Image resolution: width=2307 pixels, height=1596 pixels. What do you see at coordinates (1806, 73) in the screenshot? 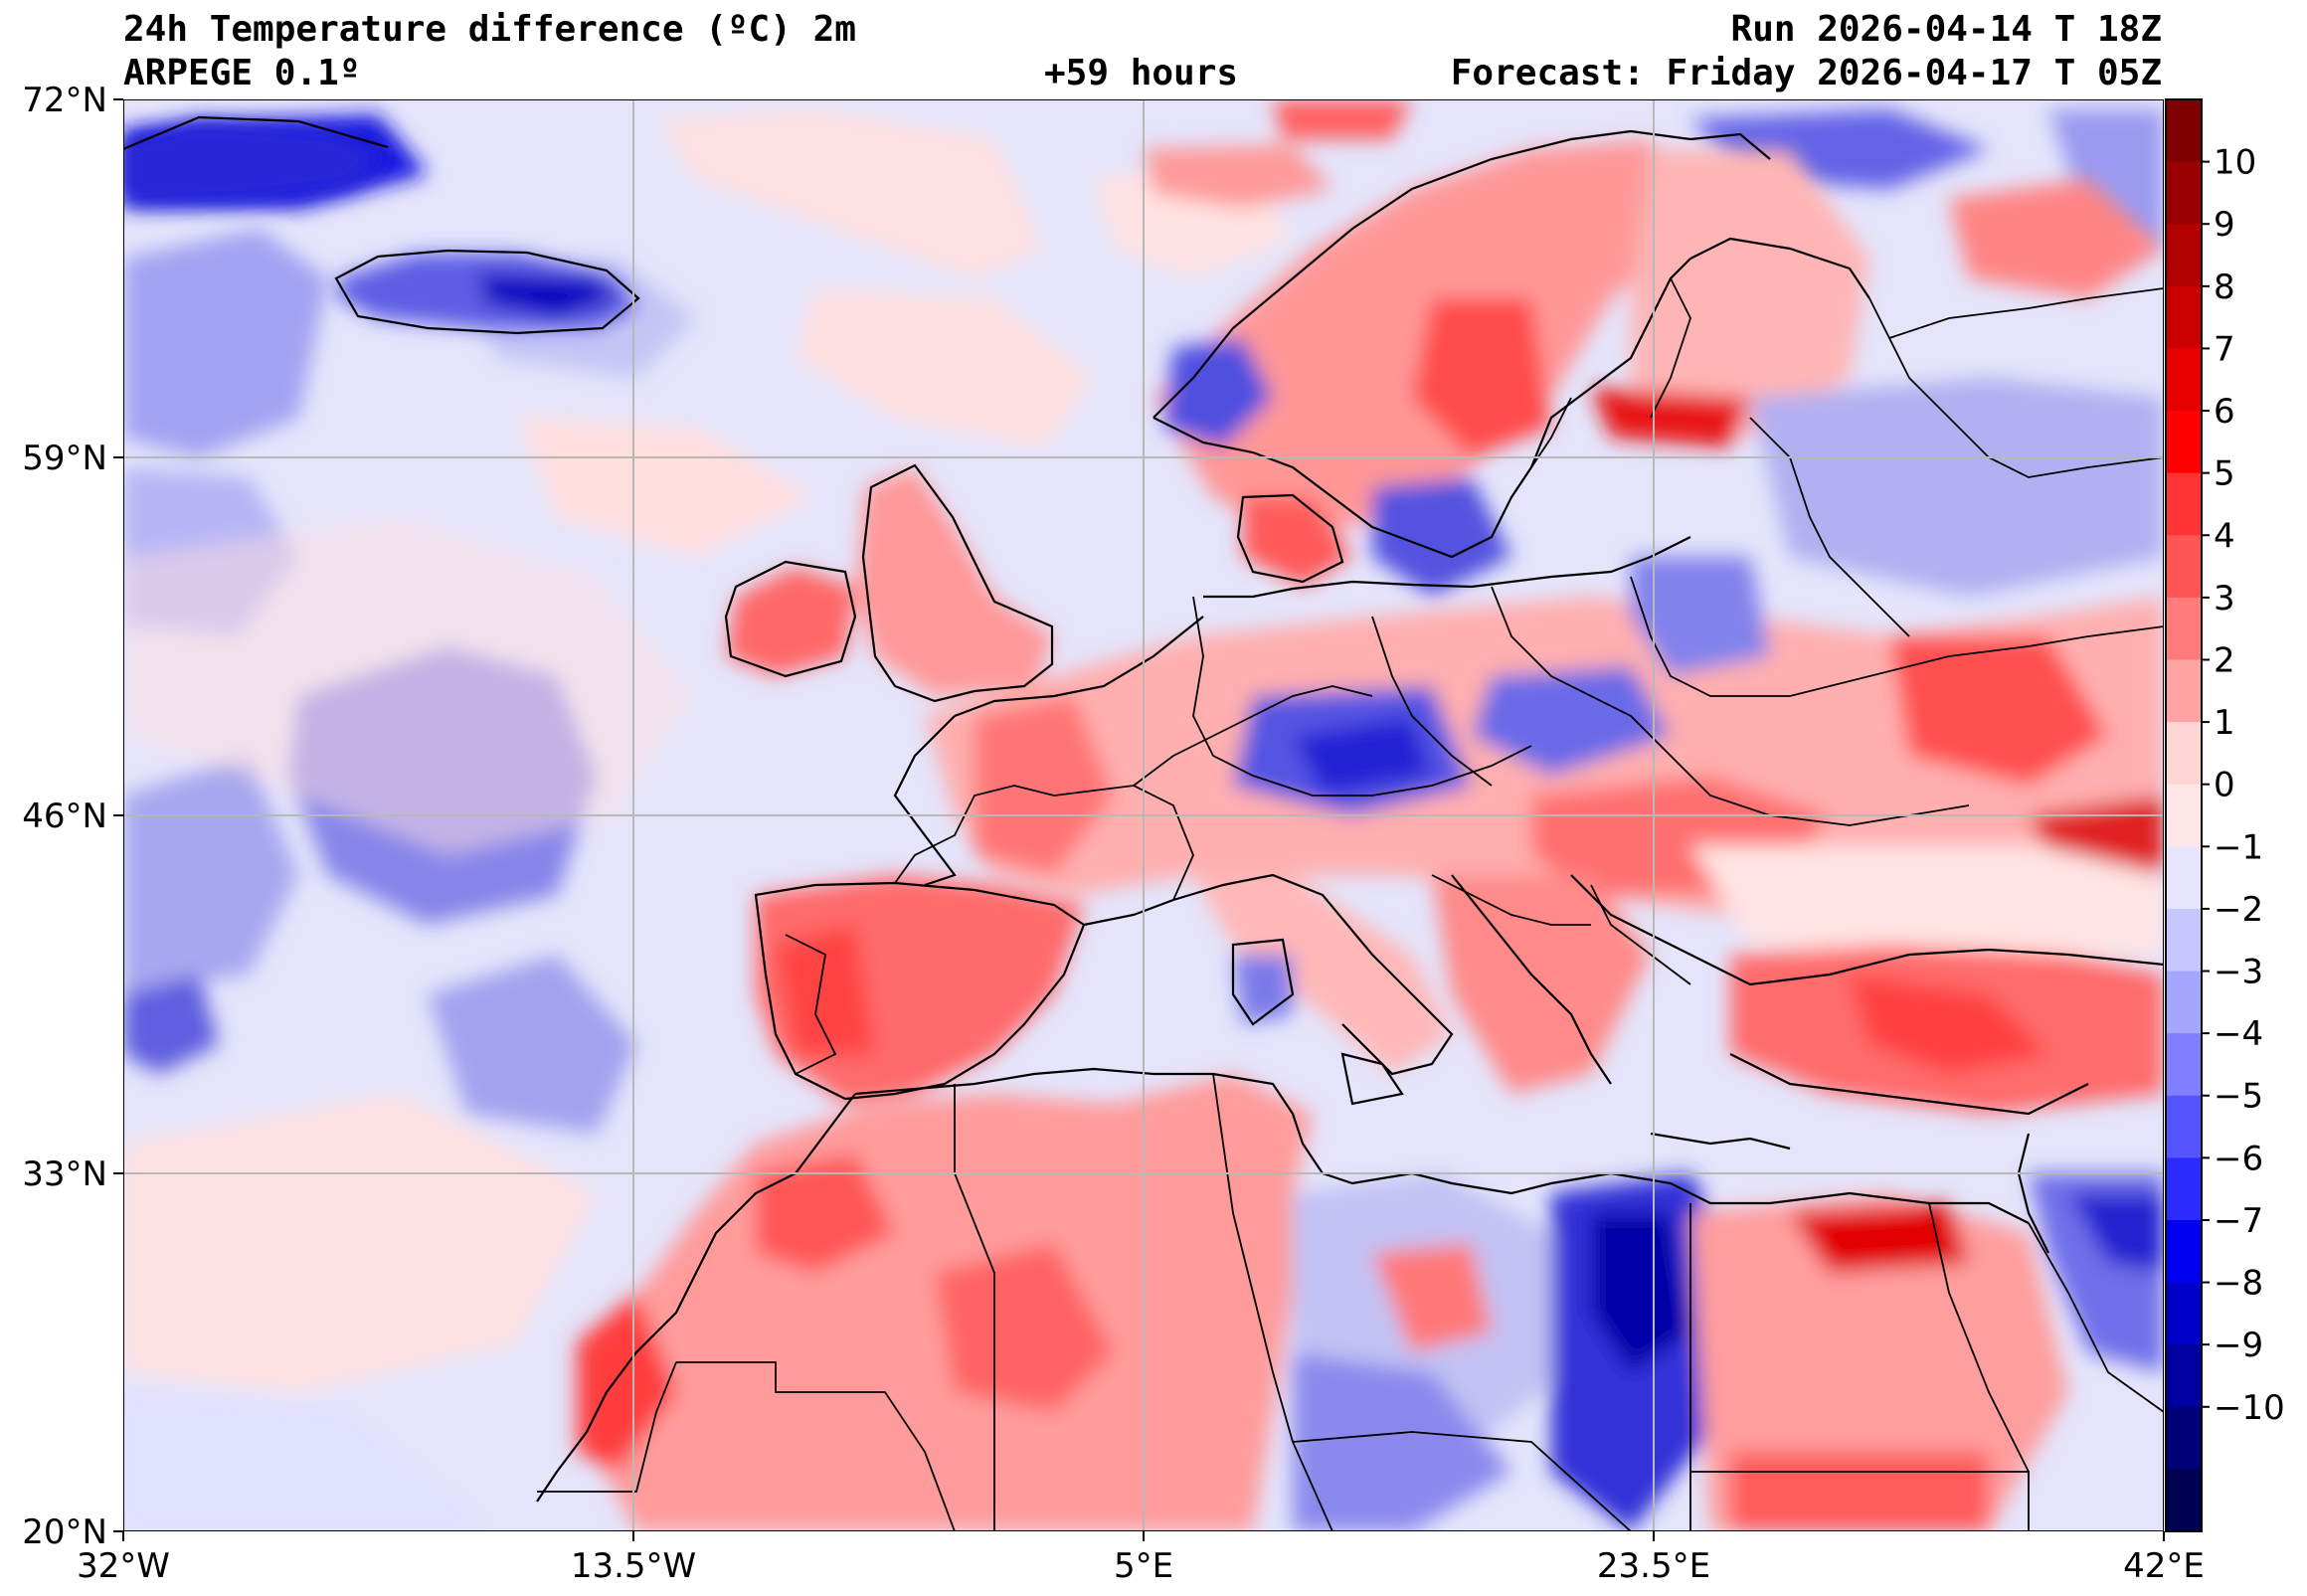
I see `forecast-time: Forecast: Friday 2026-04-17 T 05Z` at bounding box center [1806, 73].